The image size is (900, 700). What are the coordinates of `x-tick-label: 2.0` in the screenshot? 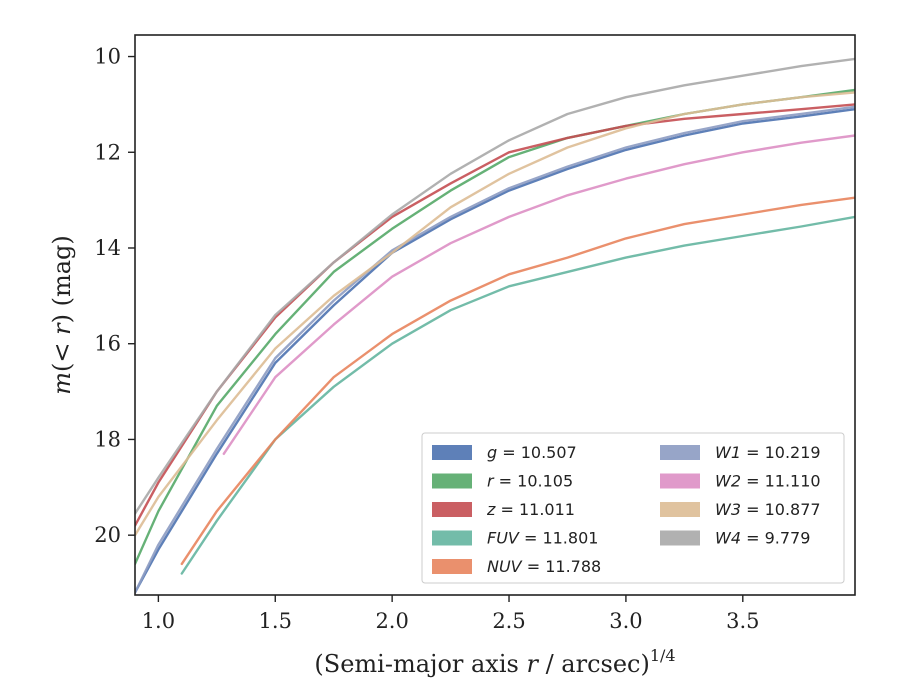 It's located at (391, 621).